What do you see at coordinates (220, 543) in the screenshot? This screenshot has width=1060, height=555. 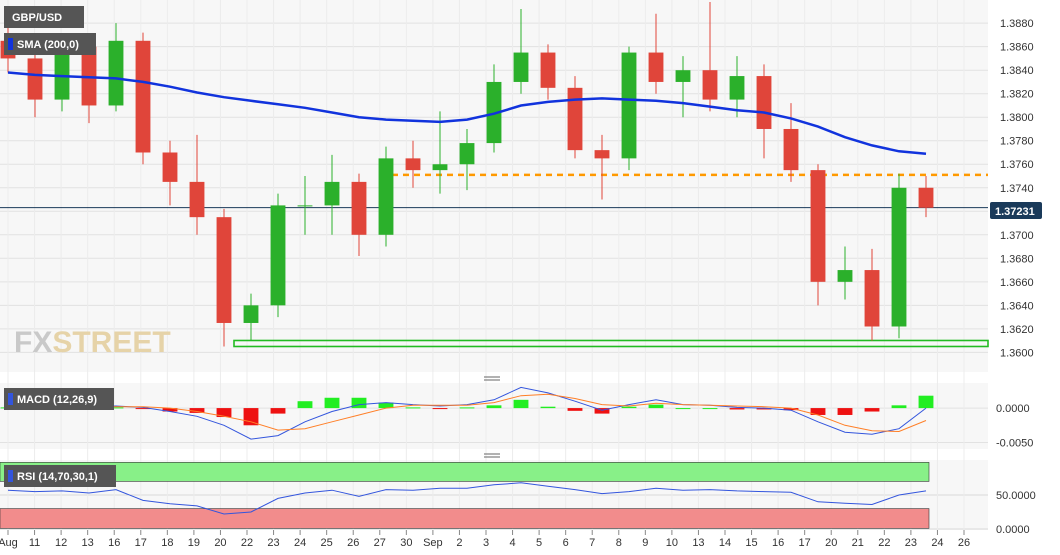 I see `time-tick-label: 20` at bounding box center [220, 543].